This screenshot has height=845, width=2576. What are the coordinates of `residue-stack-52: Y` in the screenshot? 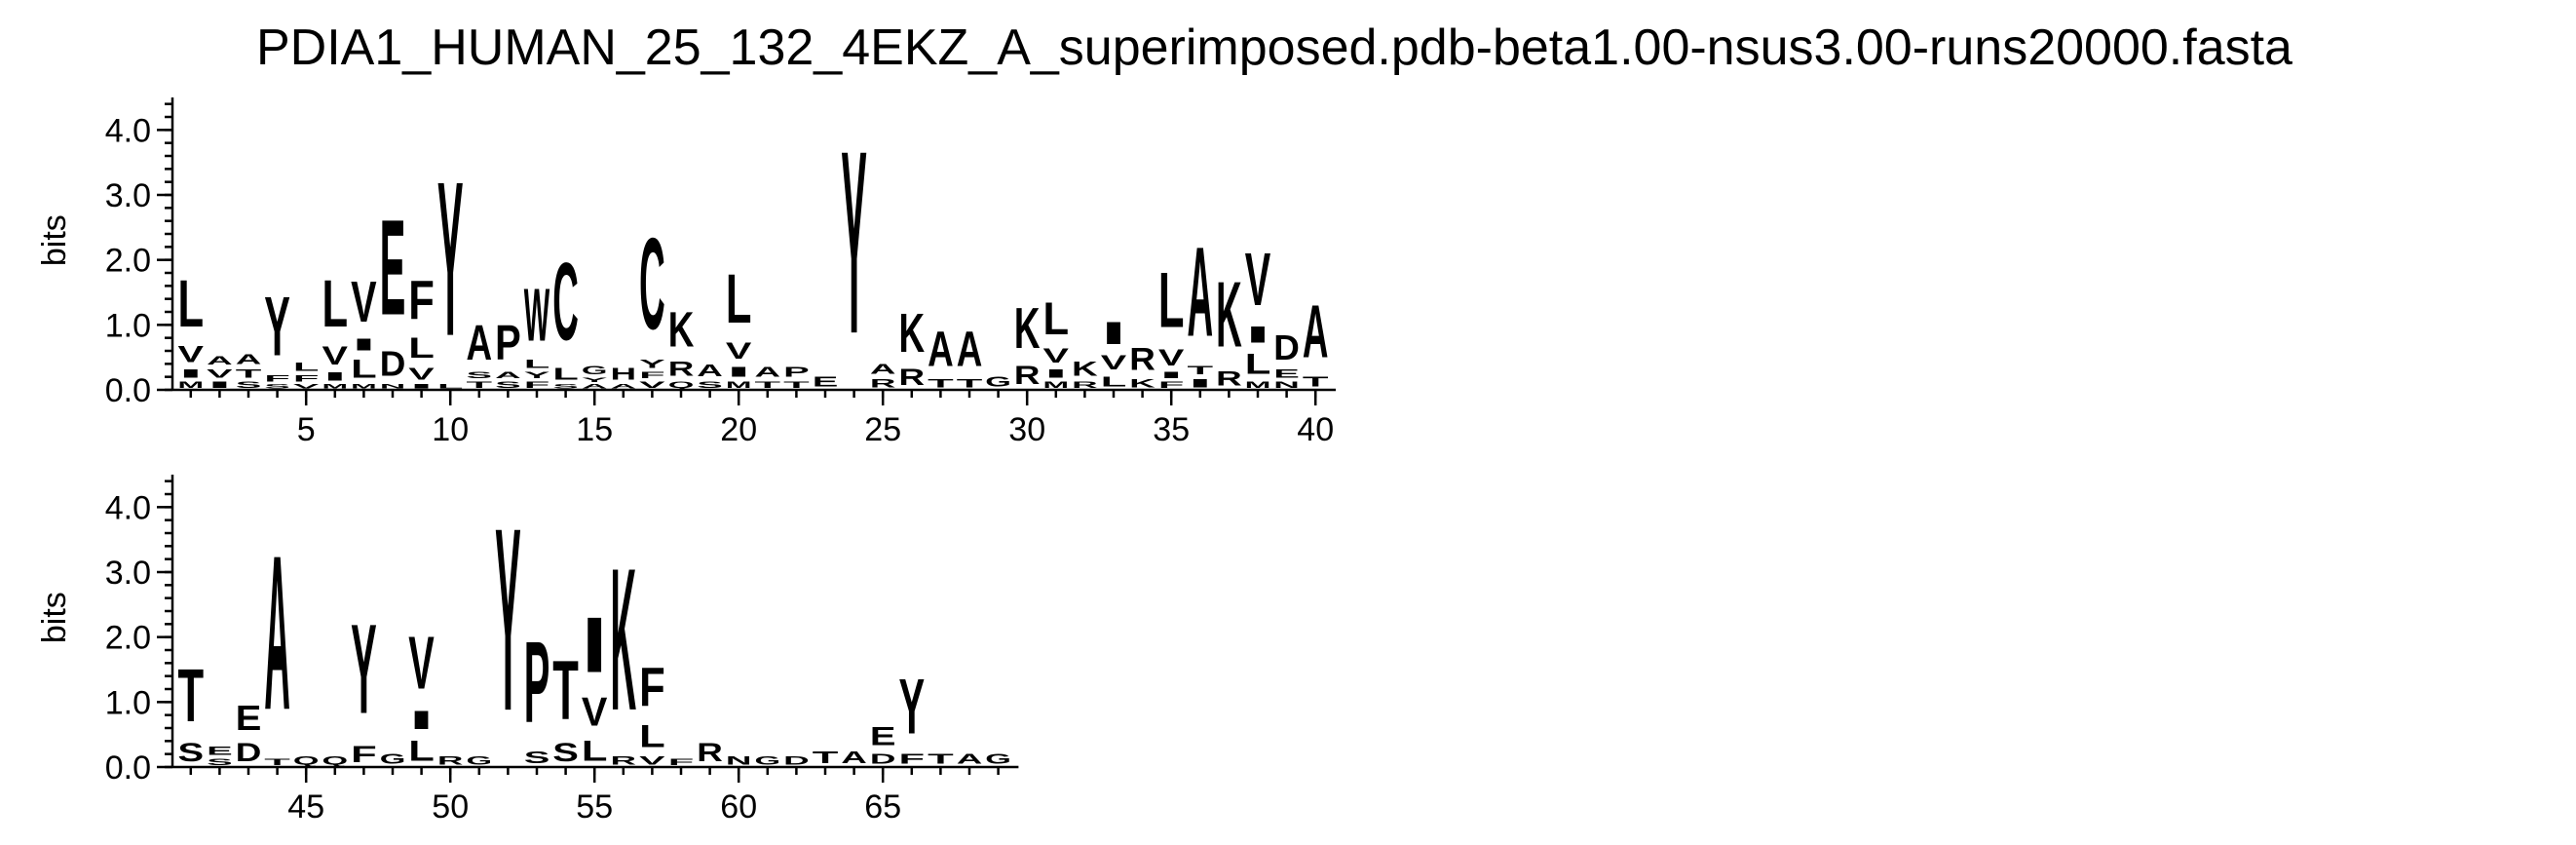 It's located at (508, 619).